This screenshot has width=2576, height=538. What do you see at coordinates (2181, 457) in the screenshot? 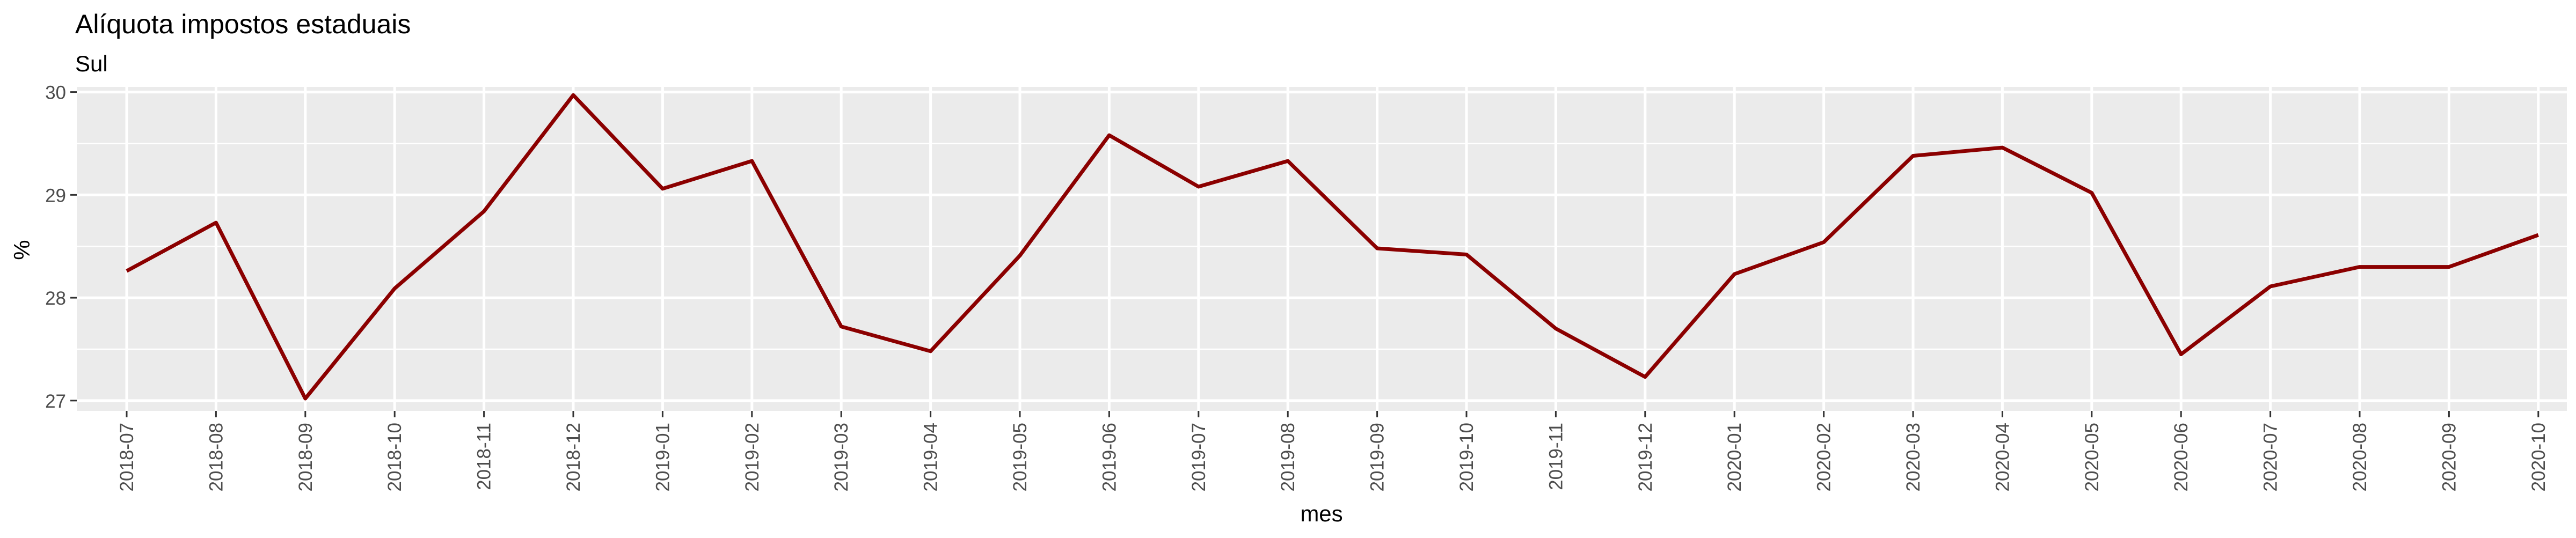
I see `x-tick-label: 2020-06` at bounding box center [2181, 457].